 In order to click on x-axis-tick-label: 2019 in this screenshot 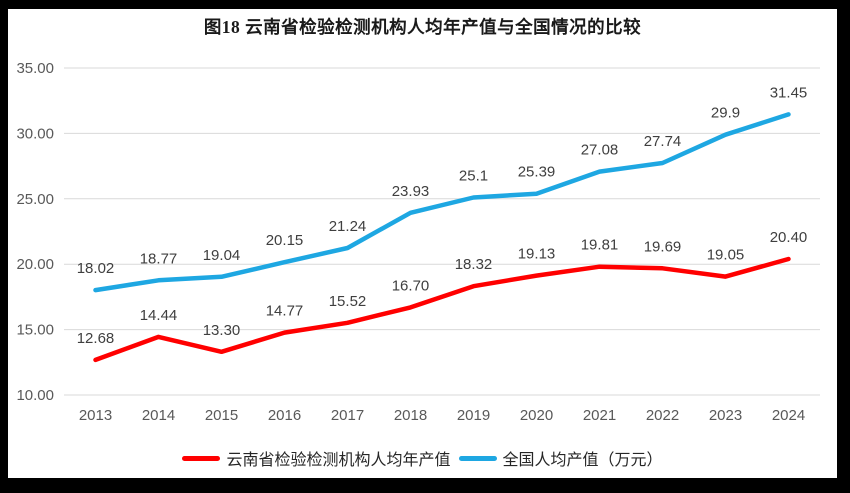, I will do `click(473, 415)`.